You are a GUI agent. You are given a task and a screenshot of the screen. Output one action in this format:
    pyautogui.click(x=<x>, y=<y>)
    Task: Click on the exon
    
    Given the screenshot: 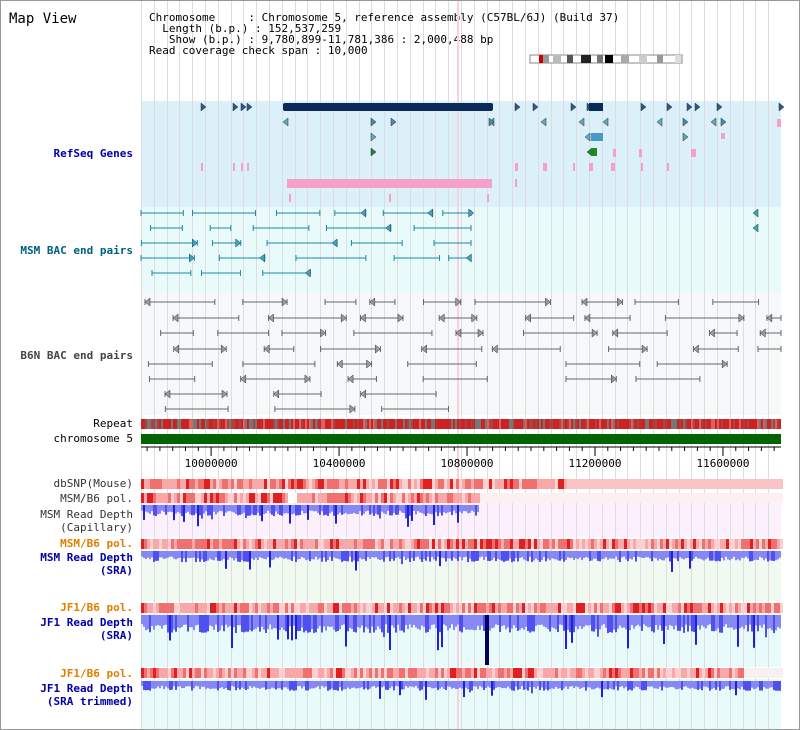 What is the action you would take?
    pyautogui.click(x=234, y=167)
    